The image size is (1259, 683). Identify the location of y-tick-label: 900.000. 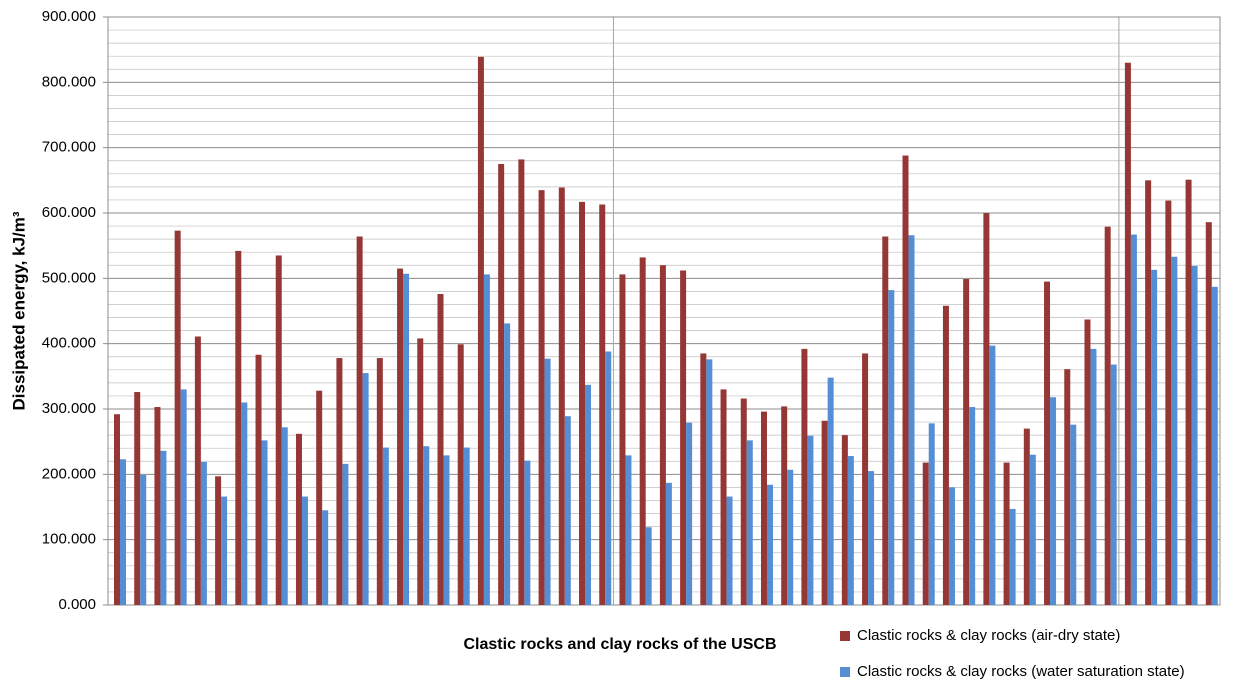
(69, 16).